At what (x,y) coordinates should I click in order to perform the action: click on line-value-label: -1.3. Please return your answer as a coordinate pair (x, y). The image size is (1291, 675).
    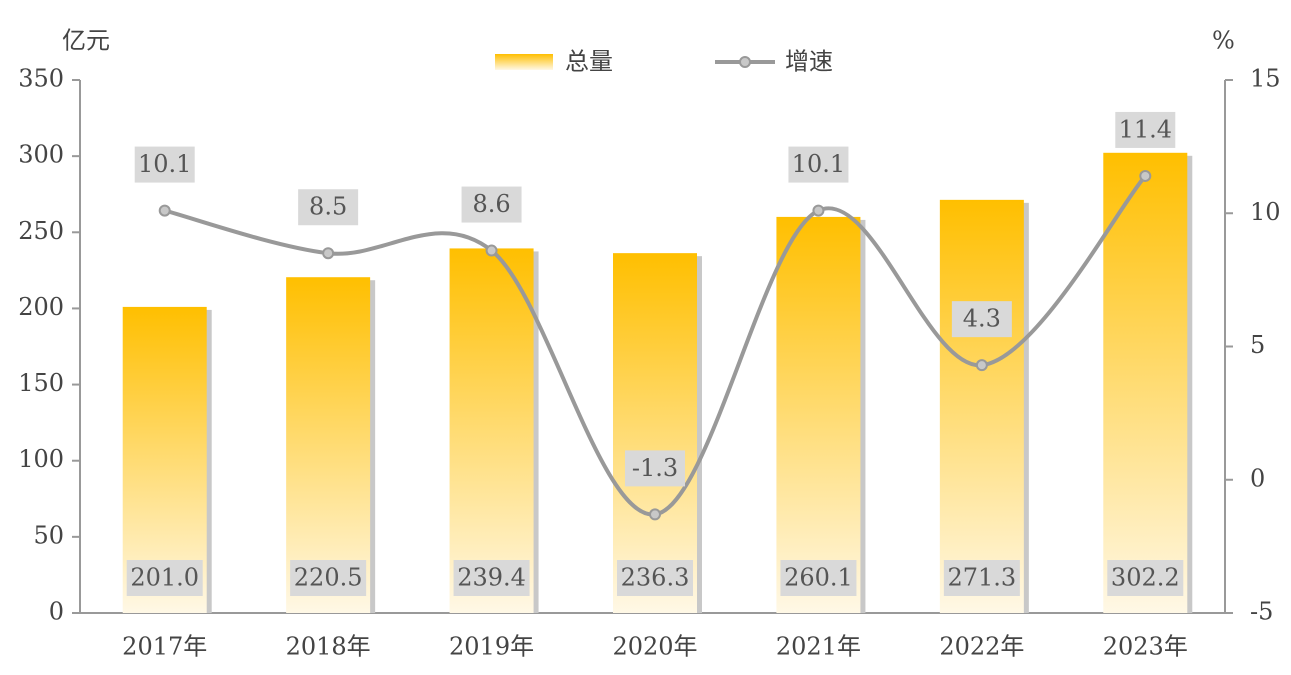
    Looking at the image, I should click on (655, 468).